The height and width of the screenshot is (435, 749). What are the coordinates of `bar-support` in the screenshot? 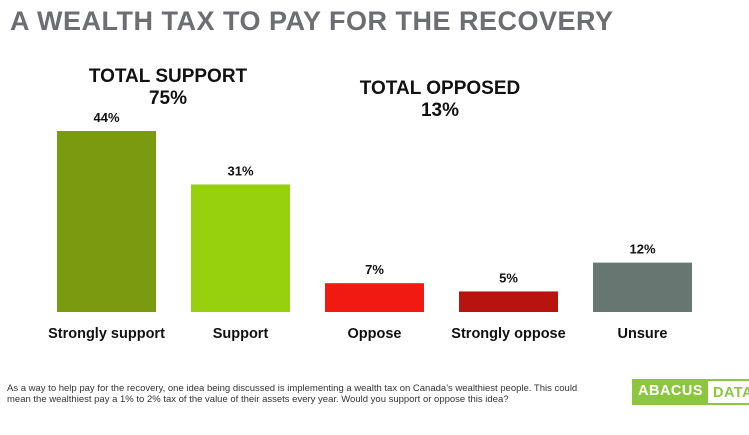 It's located at (240, 248).